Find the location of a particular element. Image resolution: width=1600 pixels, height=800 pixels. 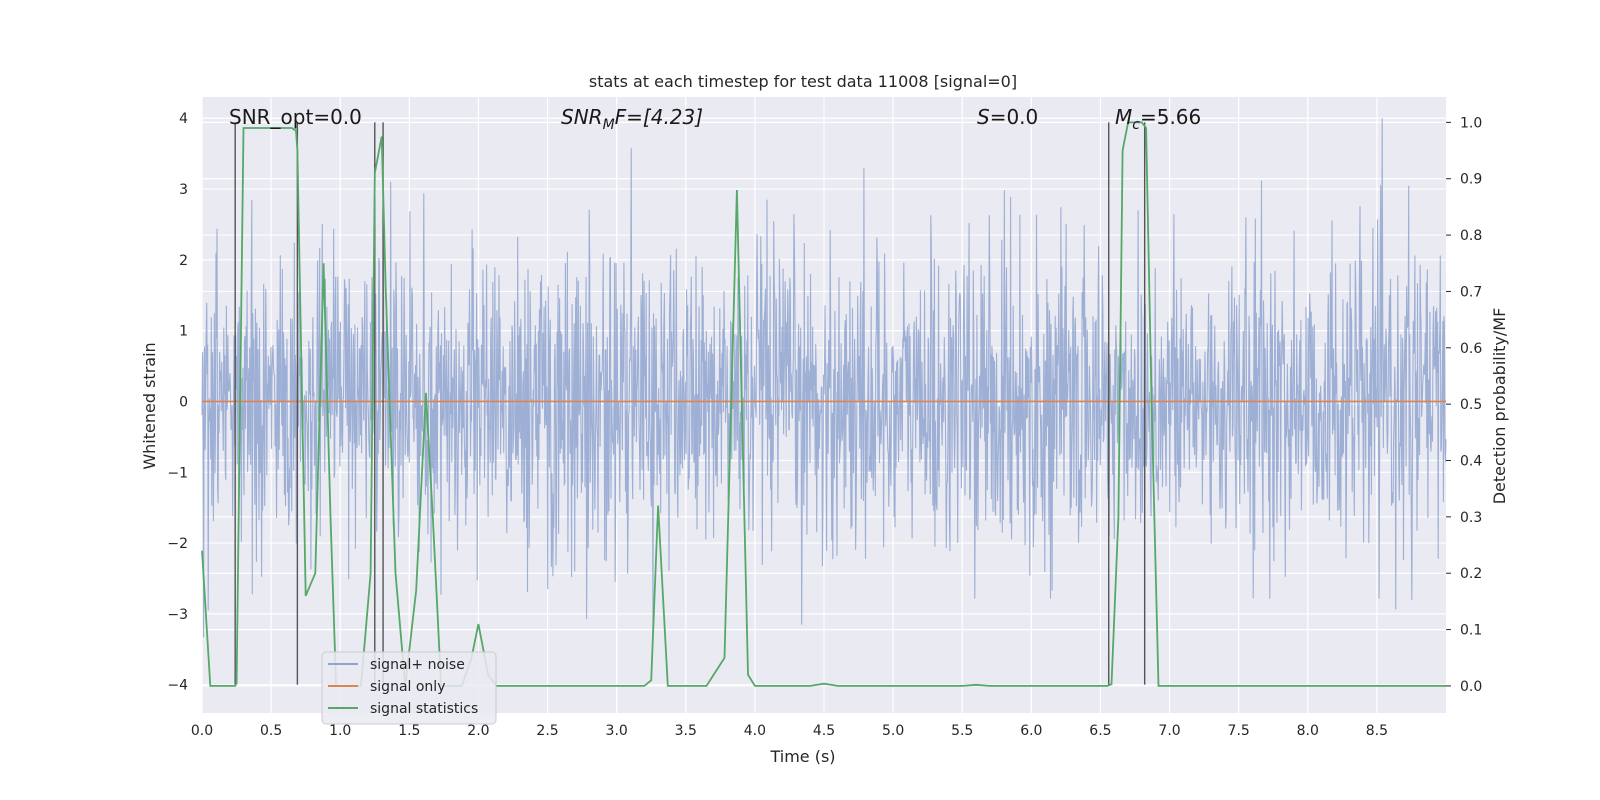

y-right-tick-label: 0.8 is located at coordinates (1471, 236).